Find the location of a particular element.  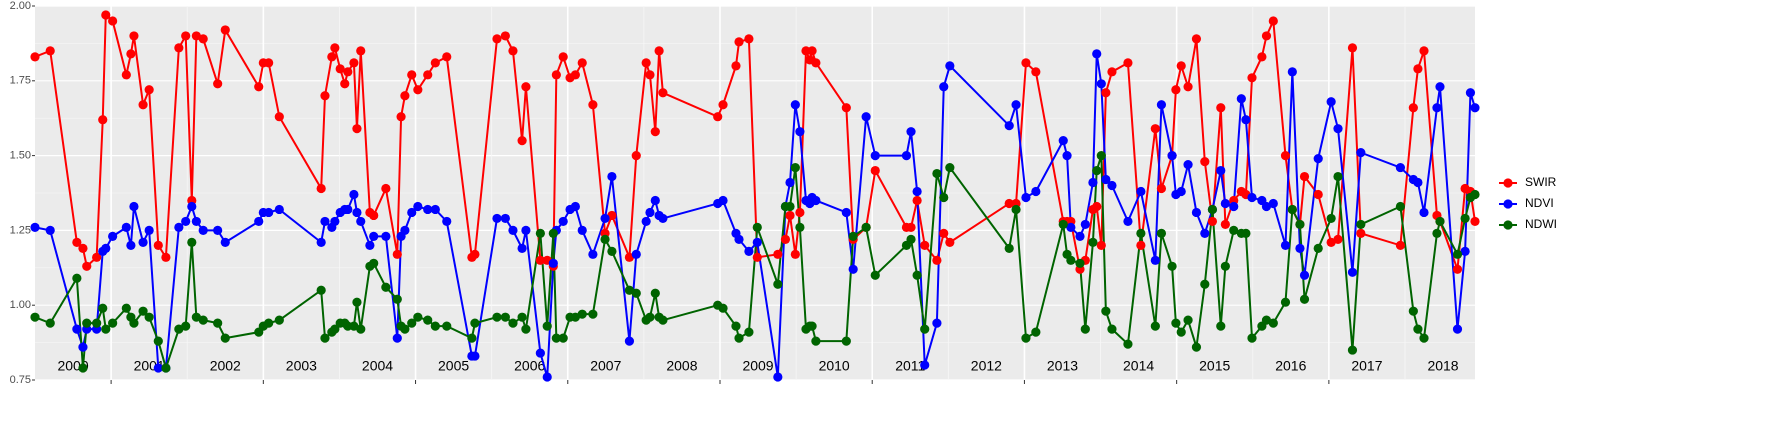

year-label: 2006 is located at coordinates (529, 366).